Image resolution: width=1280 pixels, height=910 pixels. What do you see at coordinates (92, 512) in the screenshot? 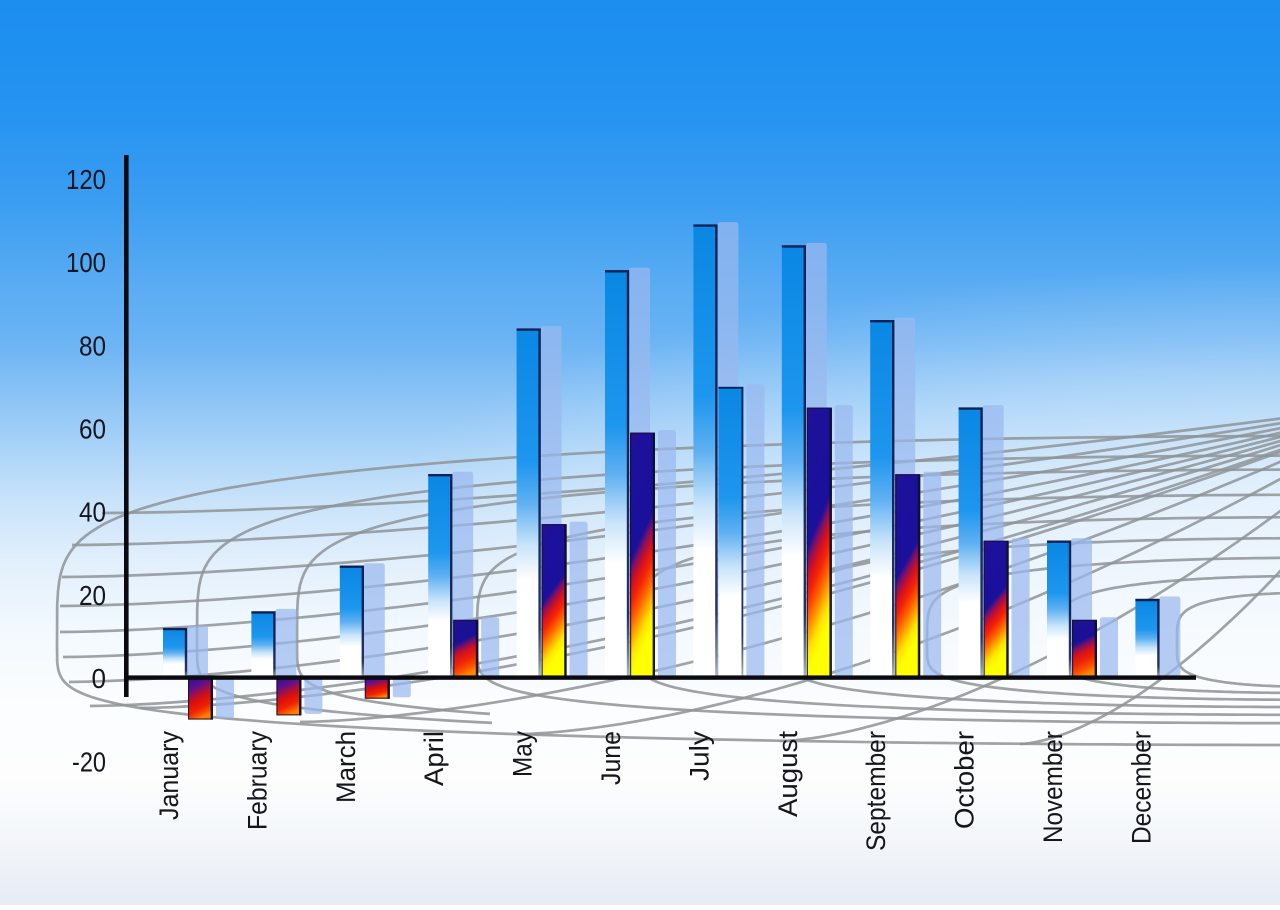
I see `svg-text: 40` at bounding box center [92, 512].